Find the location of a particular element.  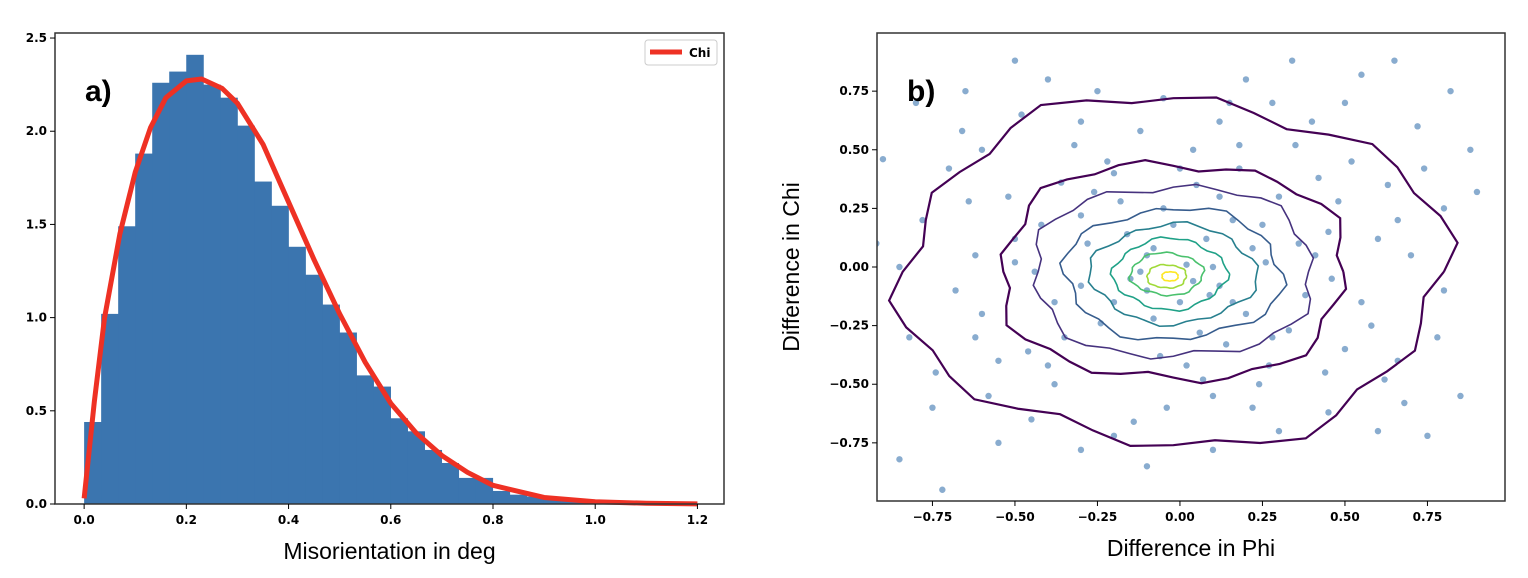

y-tick-label: 1.5 is located at coordinates (36, 224).